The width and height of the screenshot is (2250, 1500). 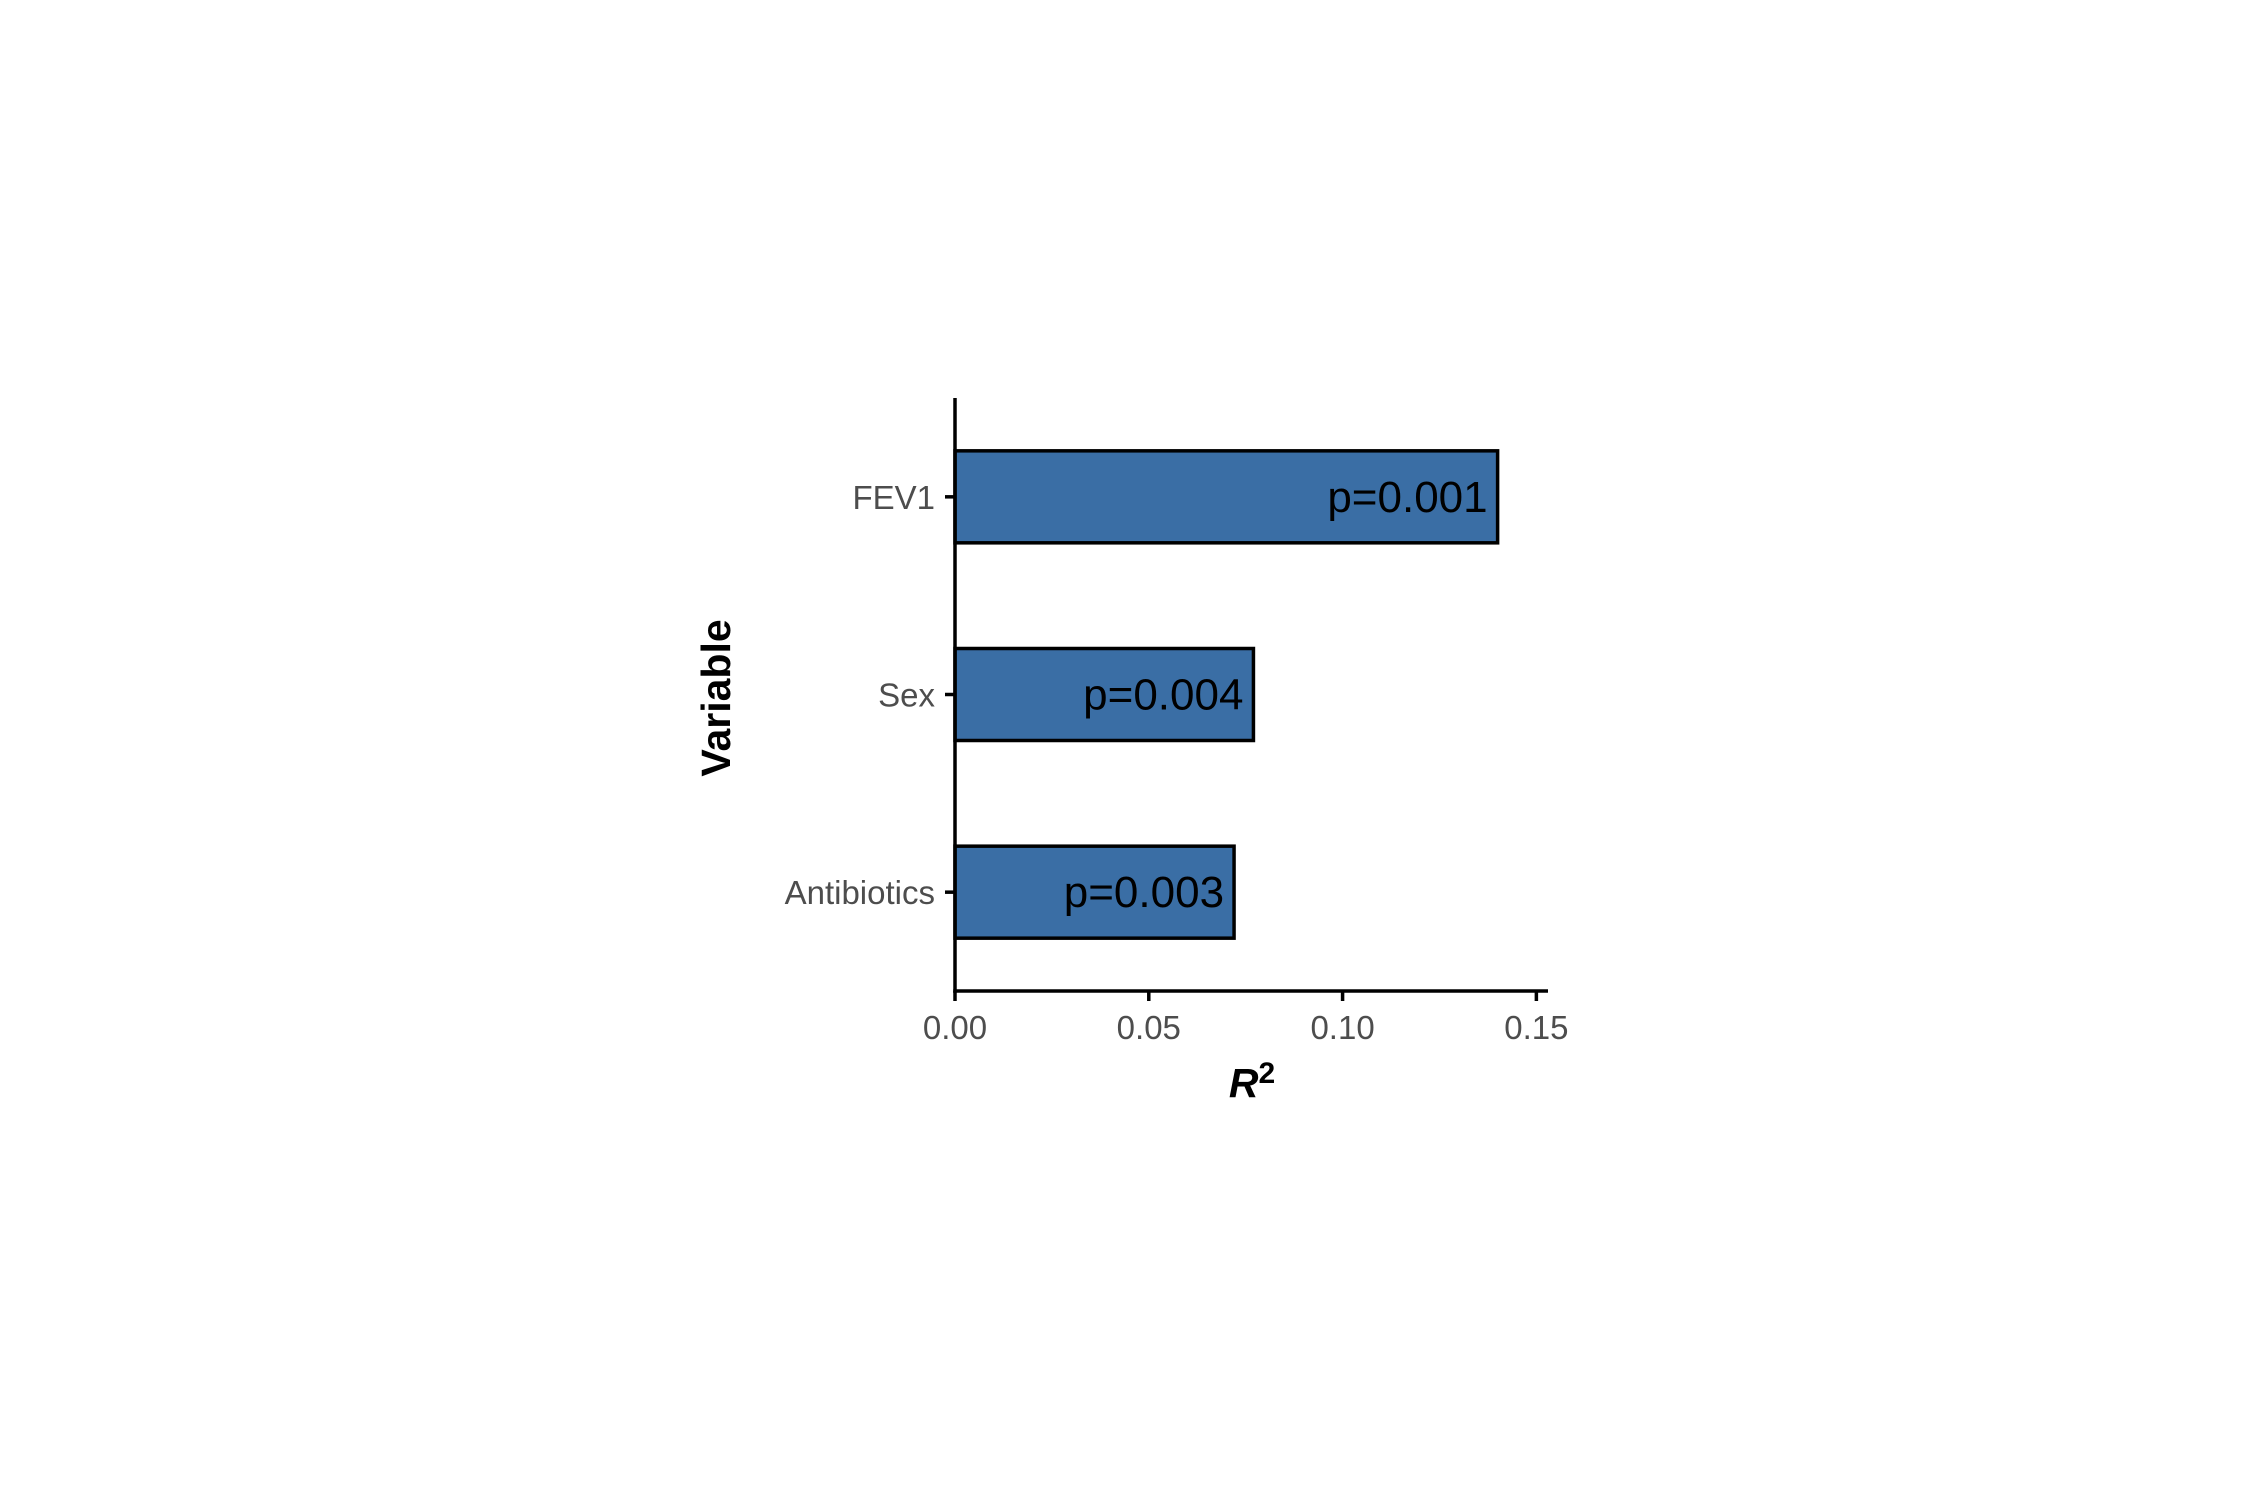 What do you see at coordinates (860, 892) in the screenshot?
I see `y-tick-label-antibiotics: Antibiotics` at bounding box center [860, 892].